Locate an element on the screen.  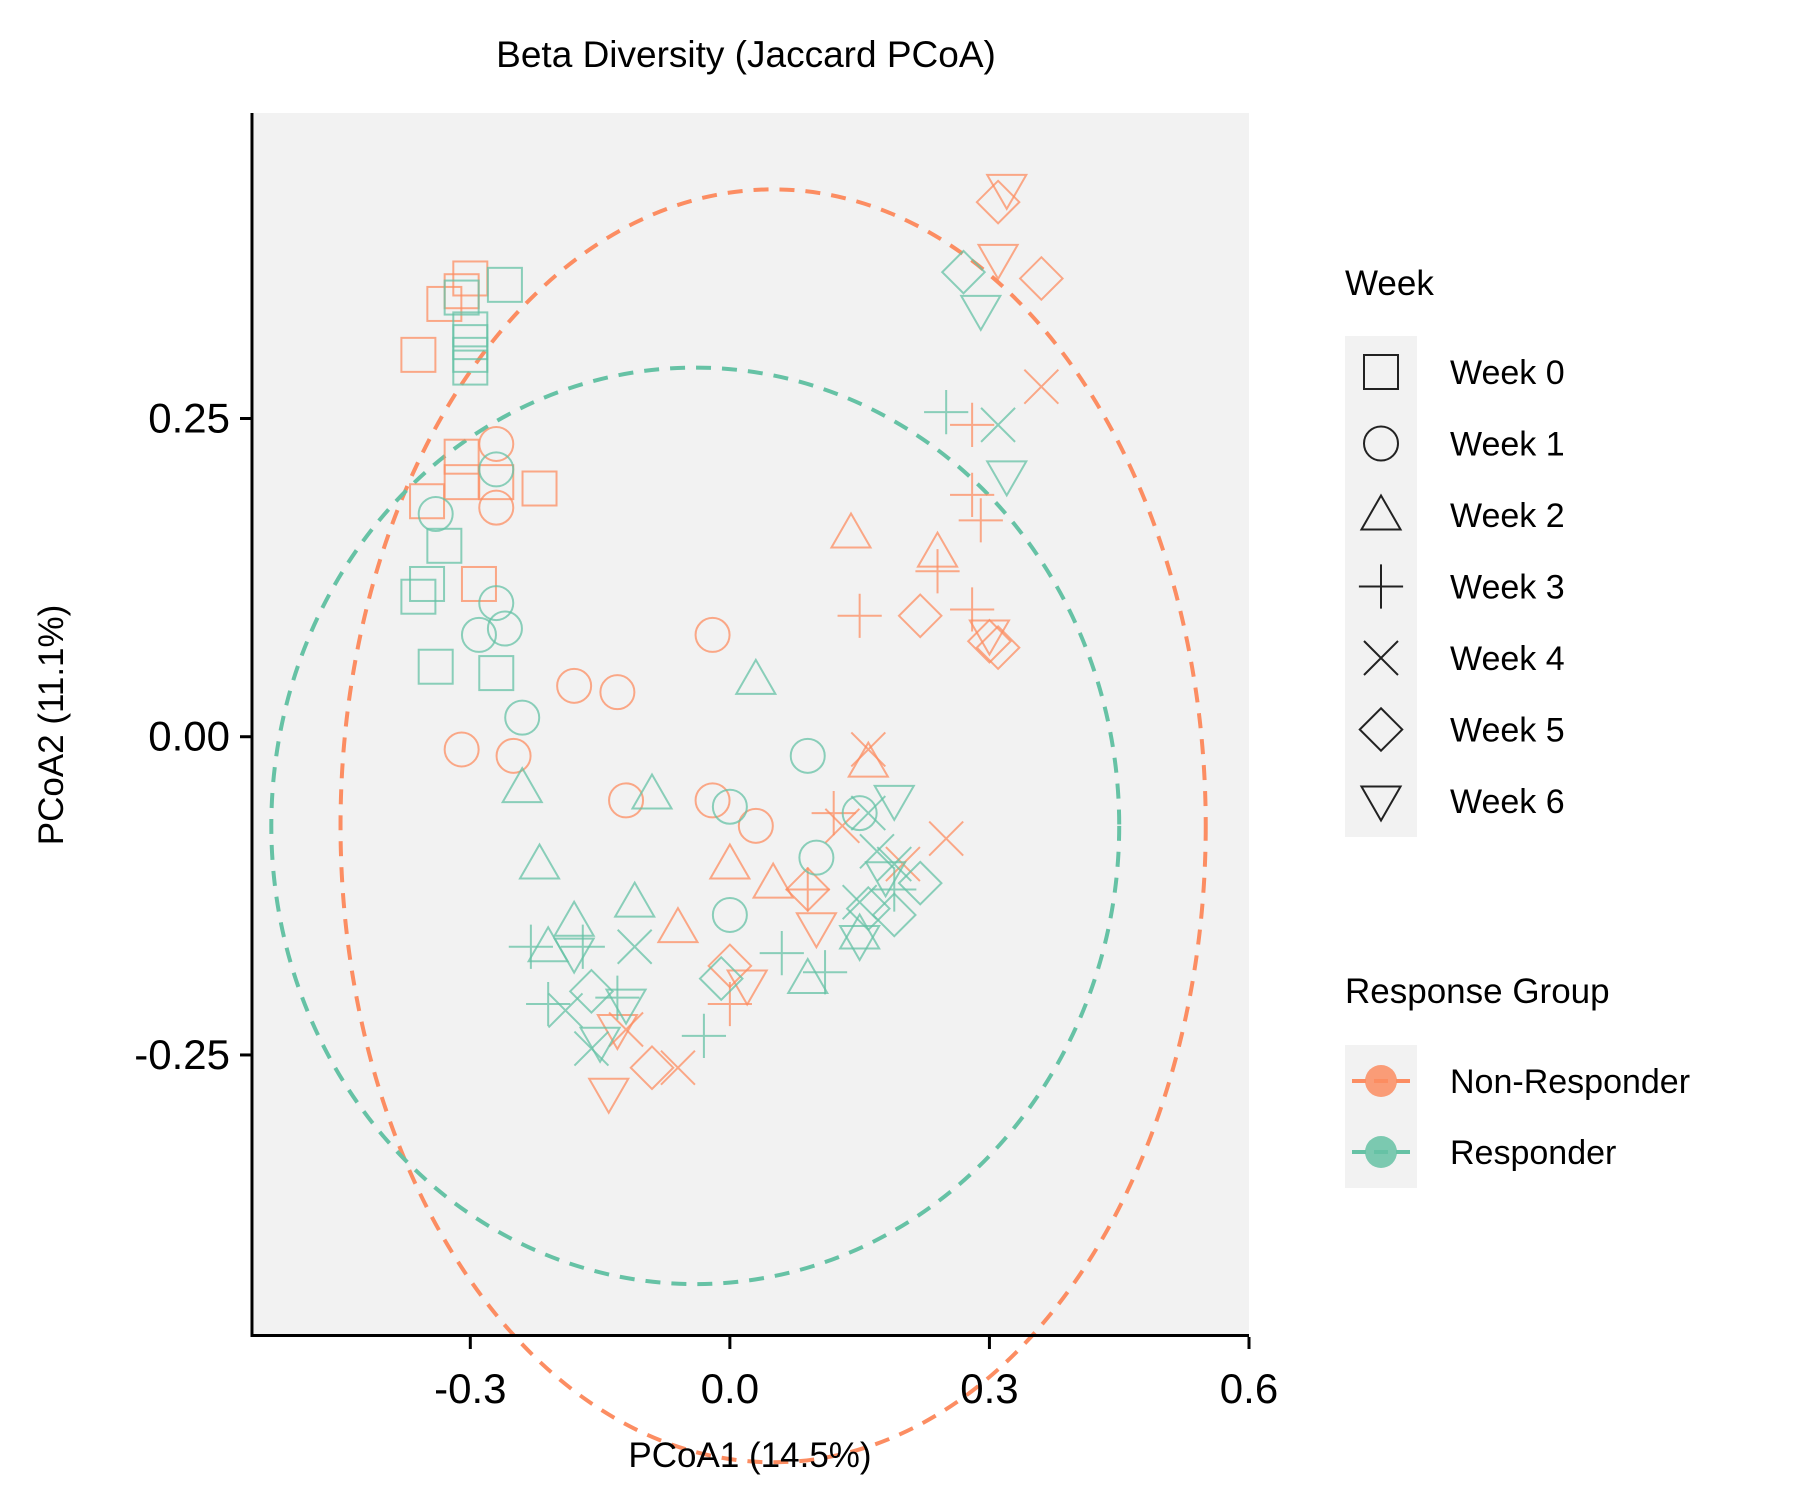
legend-key-plus-icon is located at coordinates (1381, 586).